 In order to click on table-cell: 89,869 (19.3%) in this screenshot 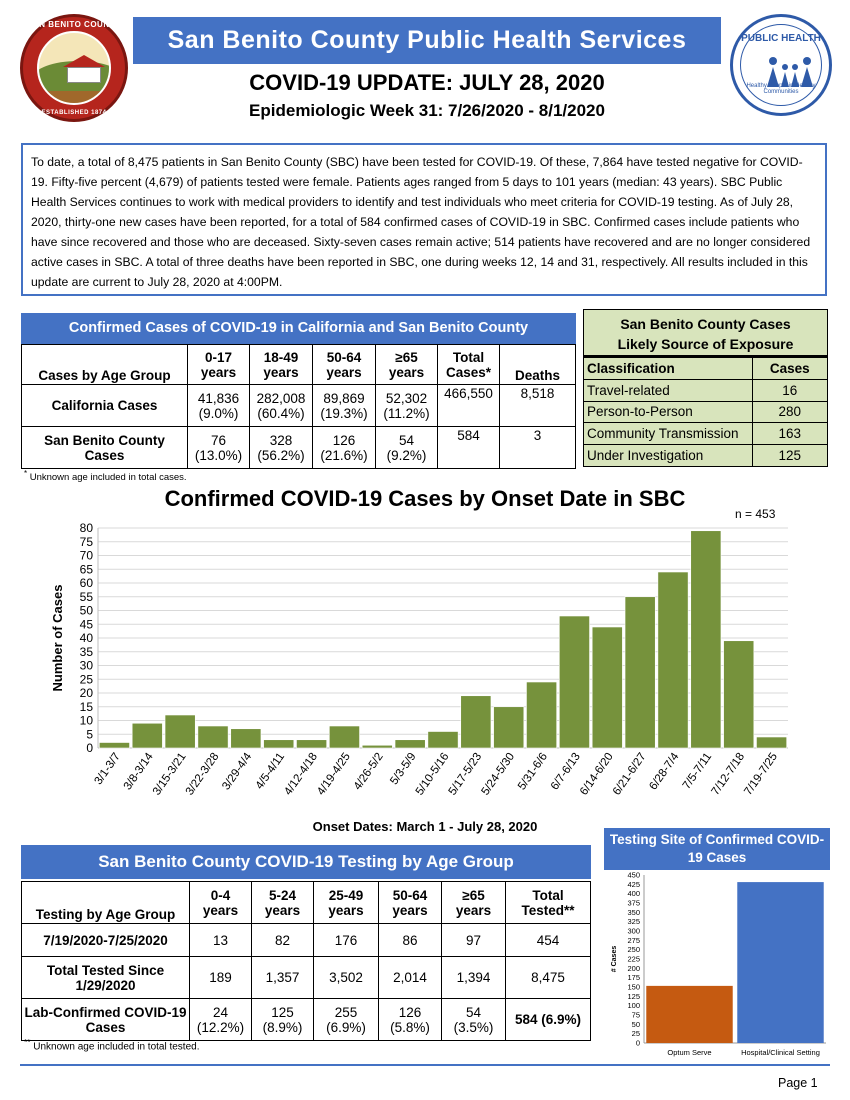, I will do `click(344, 405)`.